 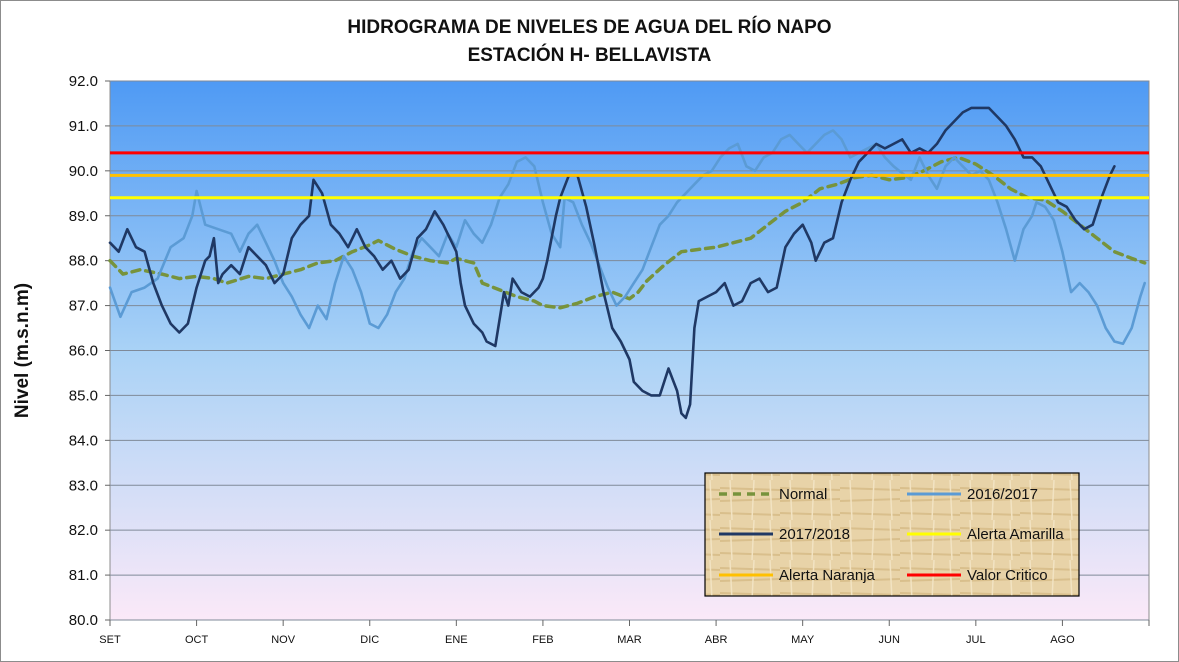 I want to click on y-tick-label: 90.0, so click(x=83, y=171).